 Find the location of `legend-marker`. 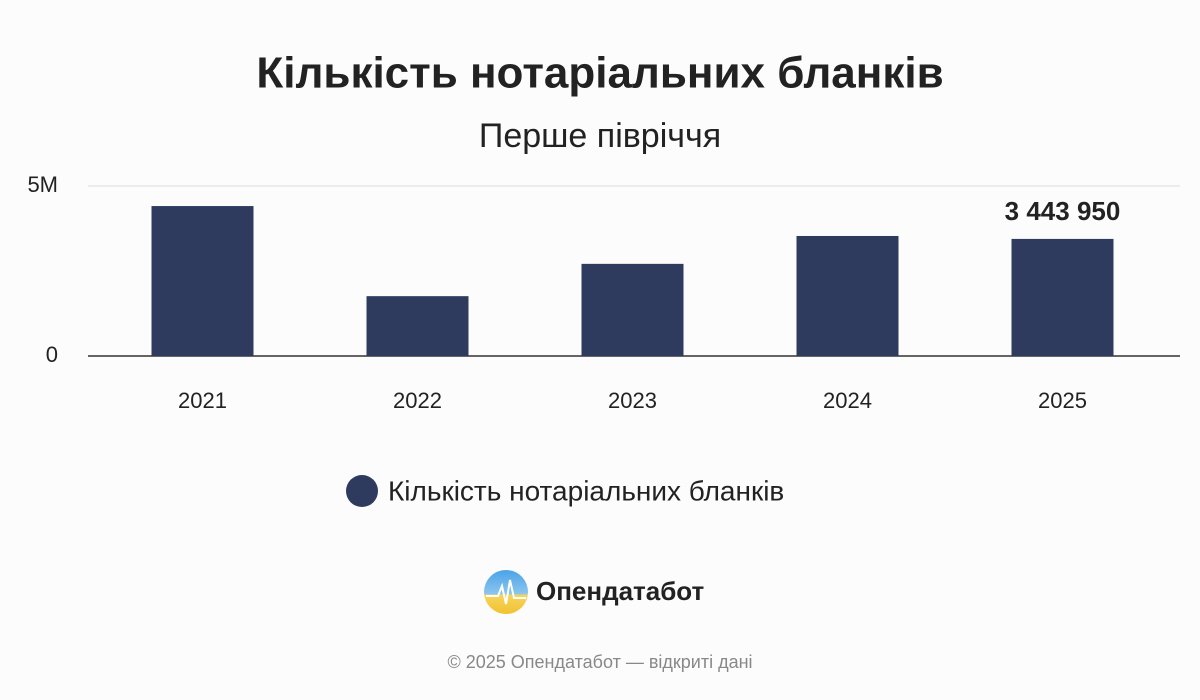

legend-marker is located at coordinates (362, 491).